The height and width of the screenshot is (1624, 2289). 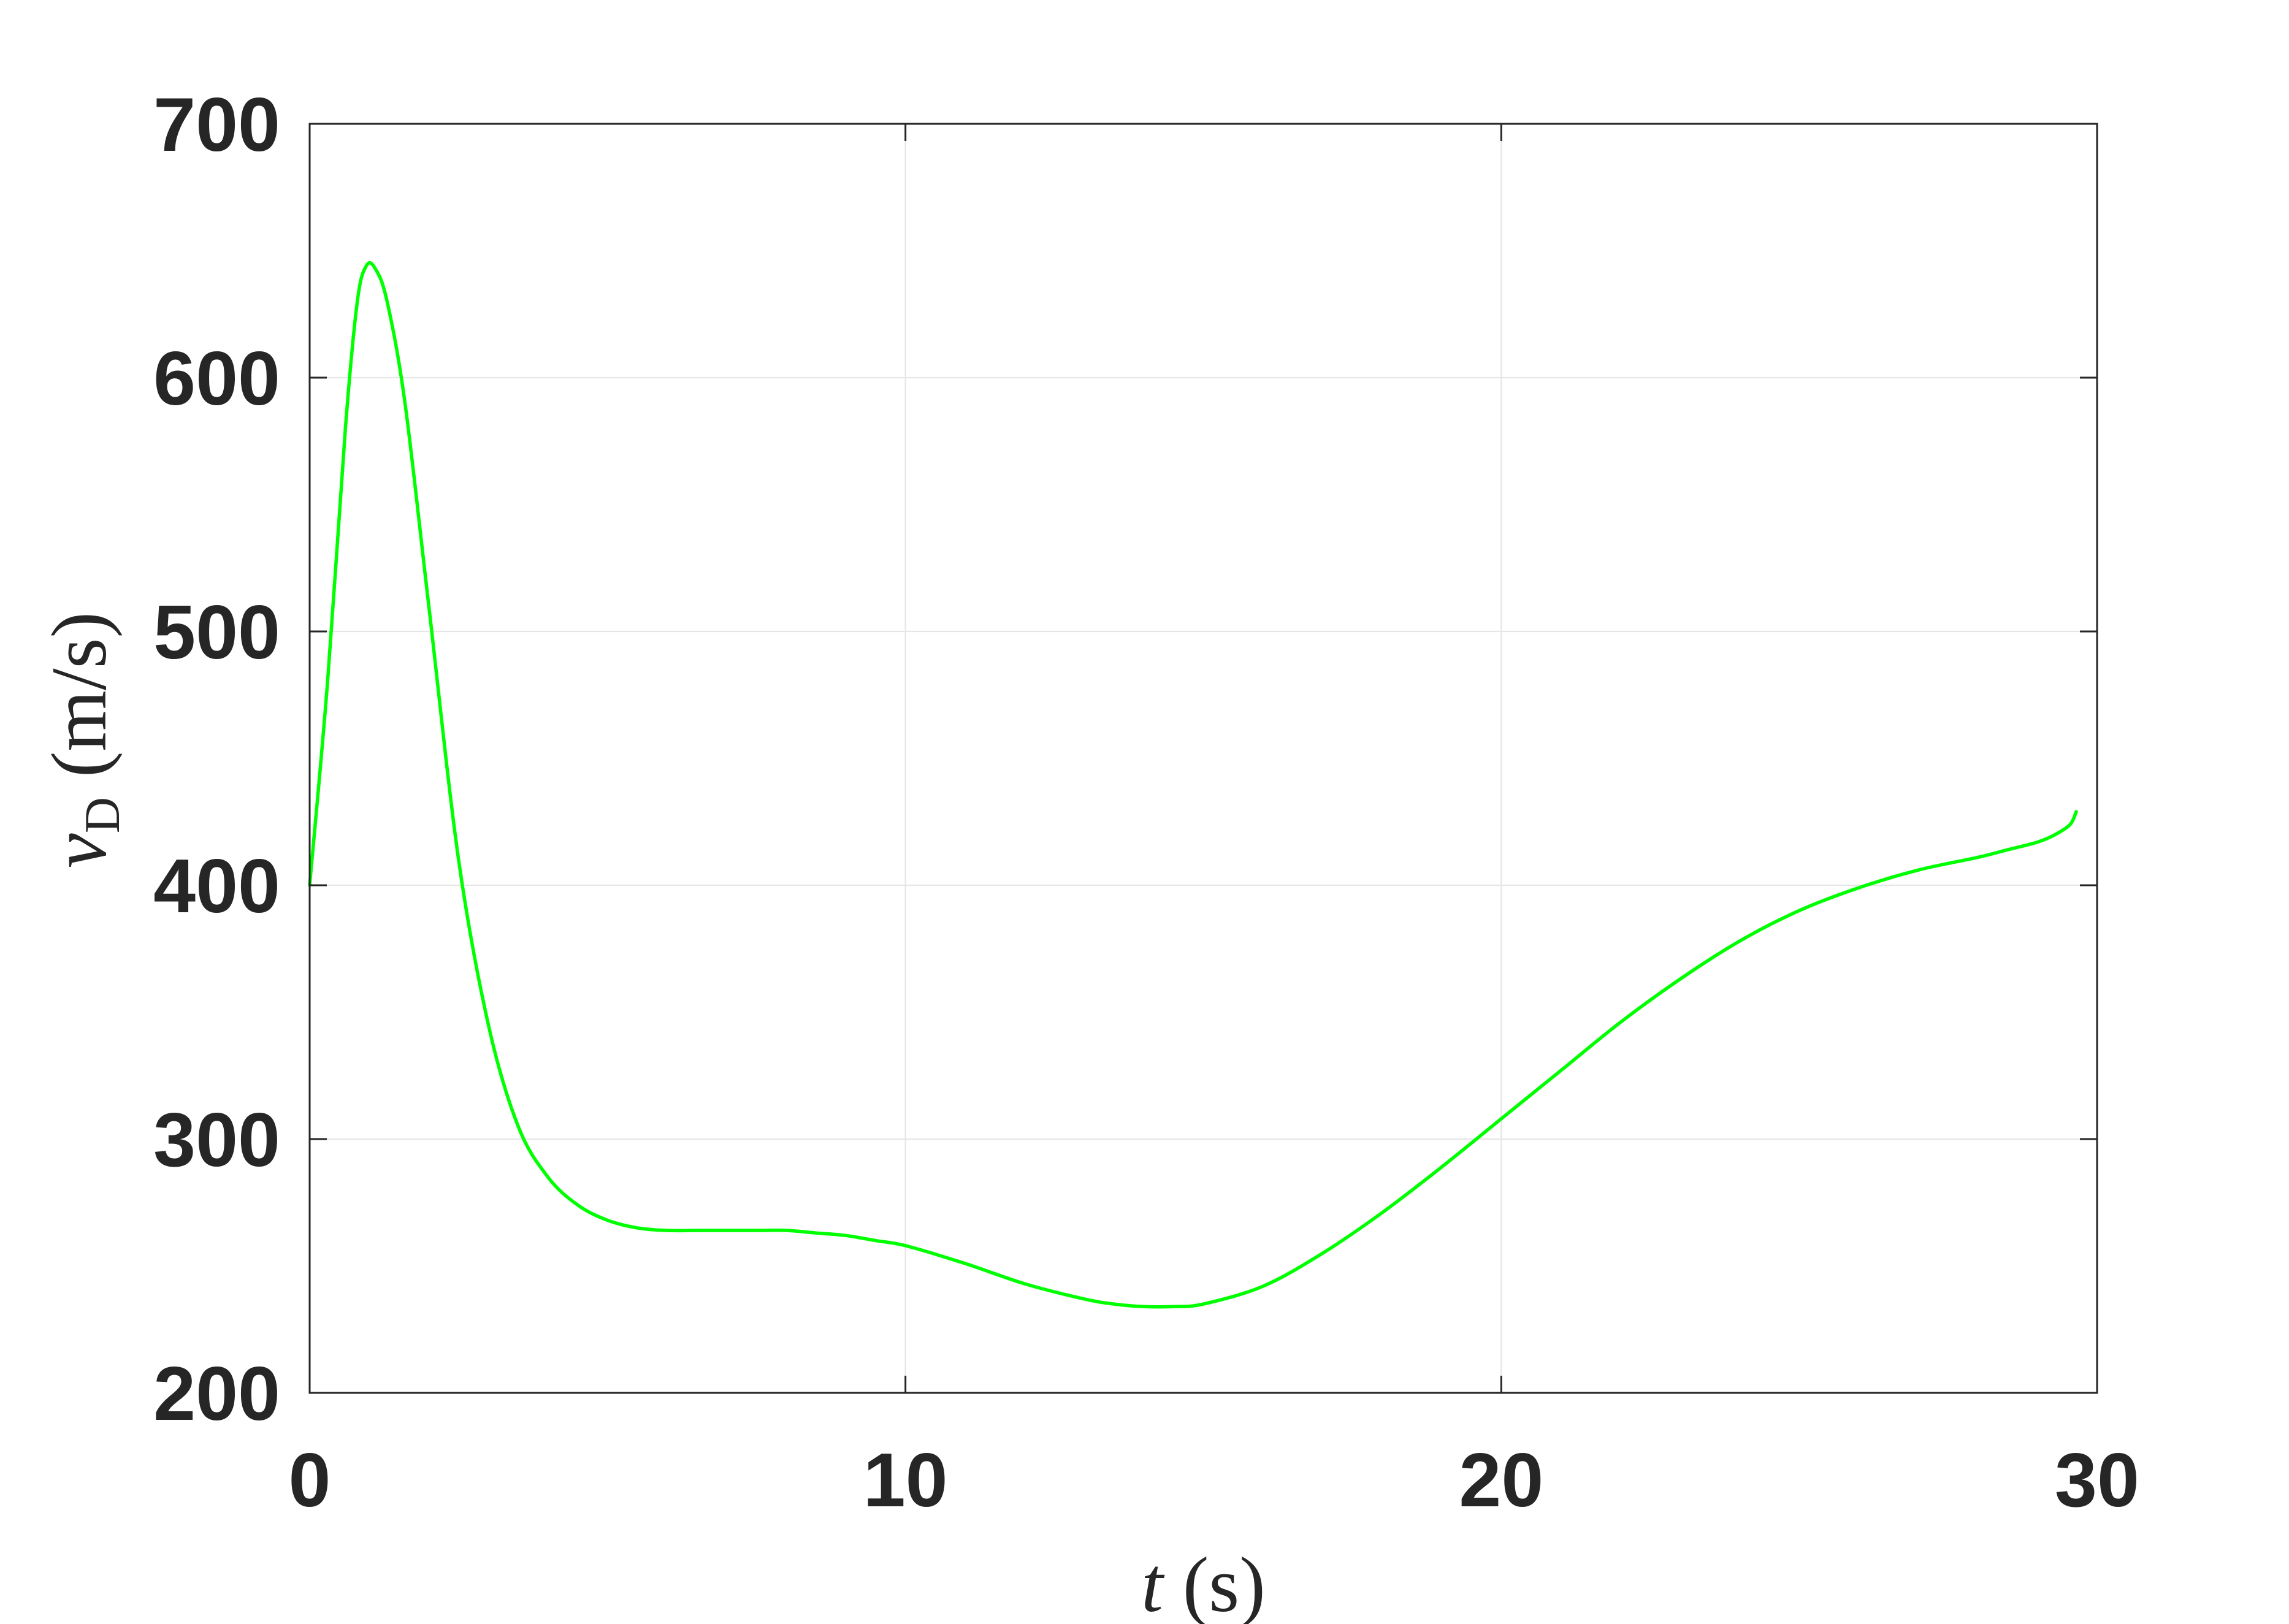 What do you see at coordinates (217, 125) in the screenshot?
I see `y-tick-label: 700` at bounding box center [217, 125].